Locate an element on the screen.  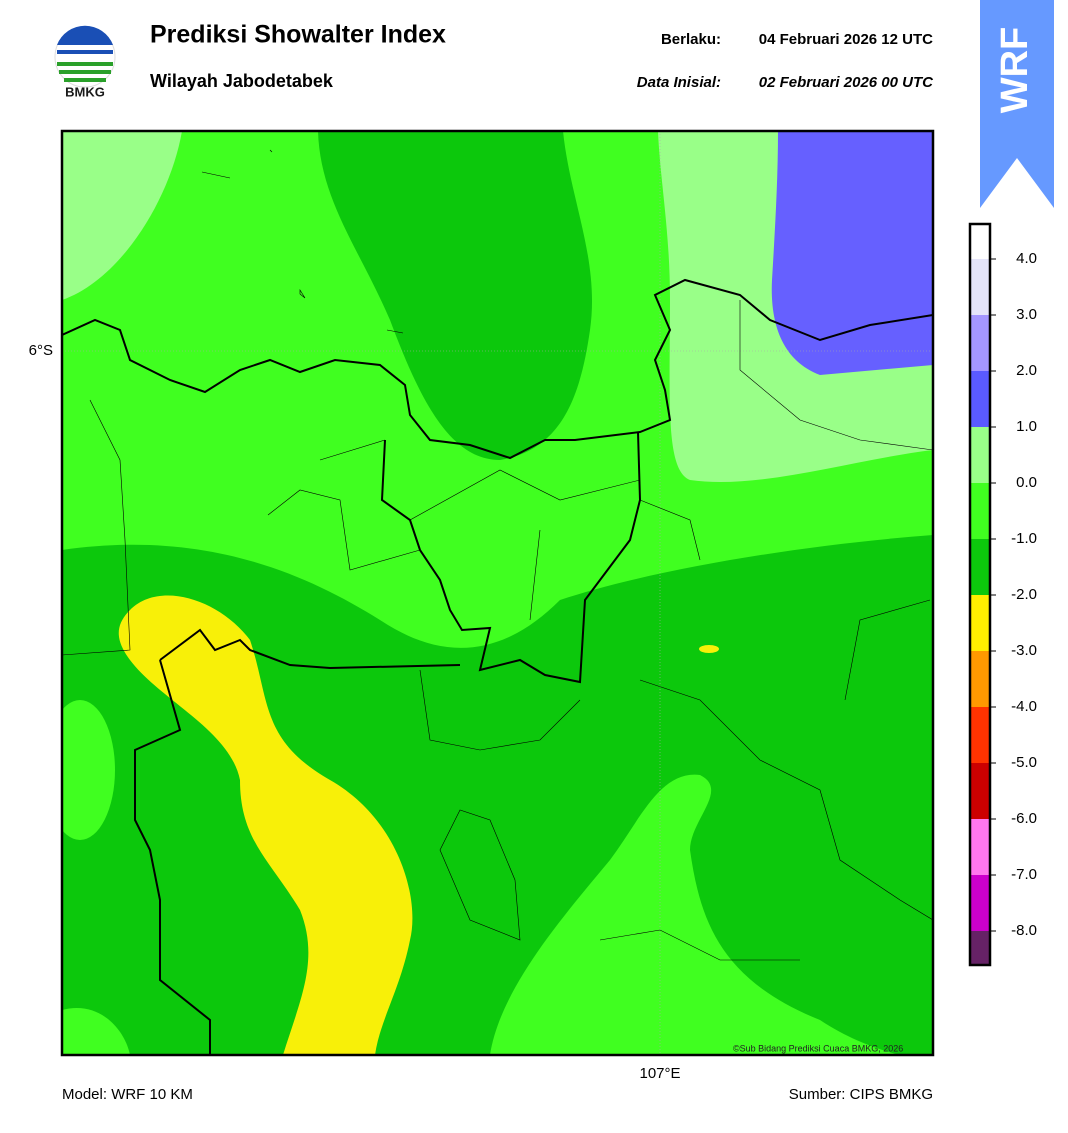
lon-label: 107°E is located at coordinates (659, 1073).